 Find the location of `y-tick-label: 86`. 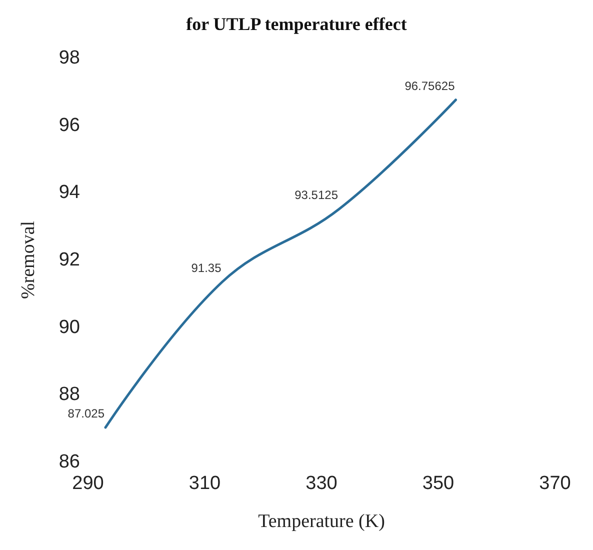

y-tick-label: 86 is located at coordinates (69, 462).